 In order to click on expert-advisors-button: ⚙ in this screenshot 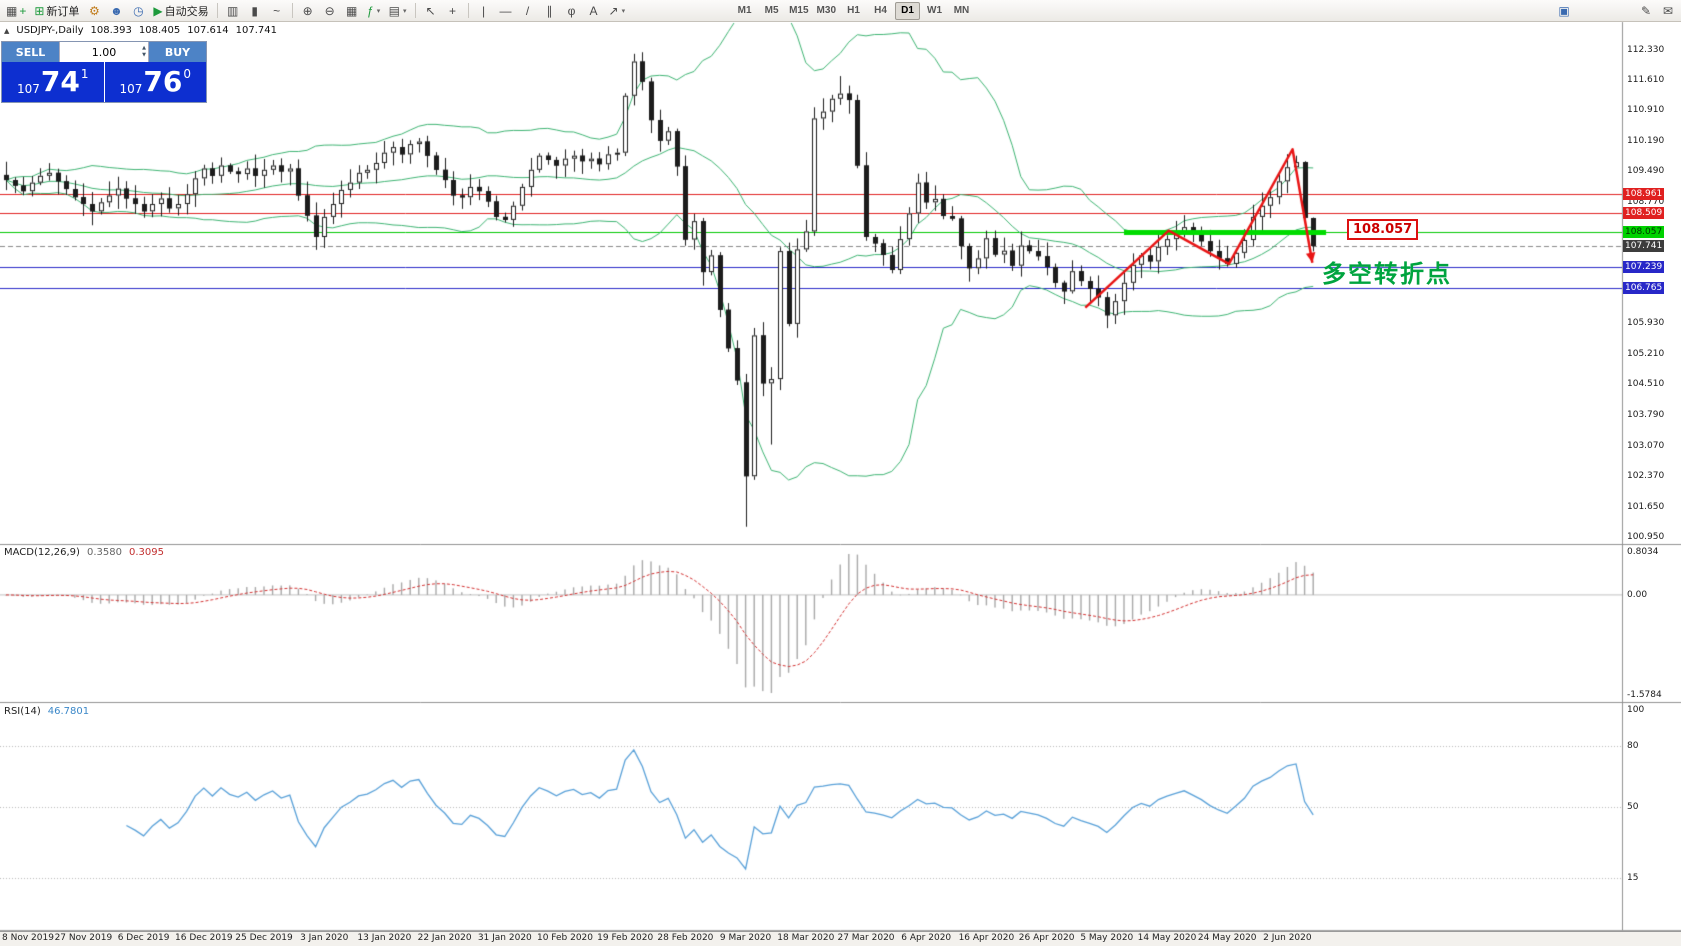, I will do `click(94, 11)`.